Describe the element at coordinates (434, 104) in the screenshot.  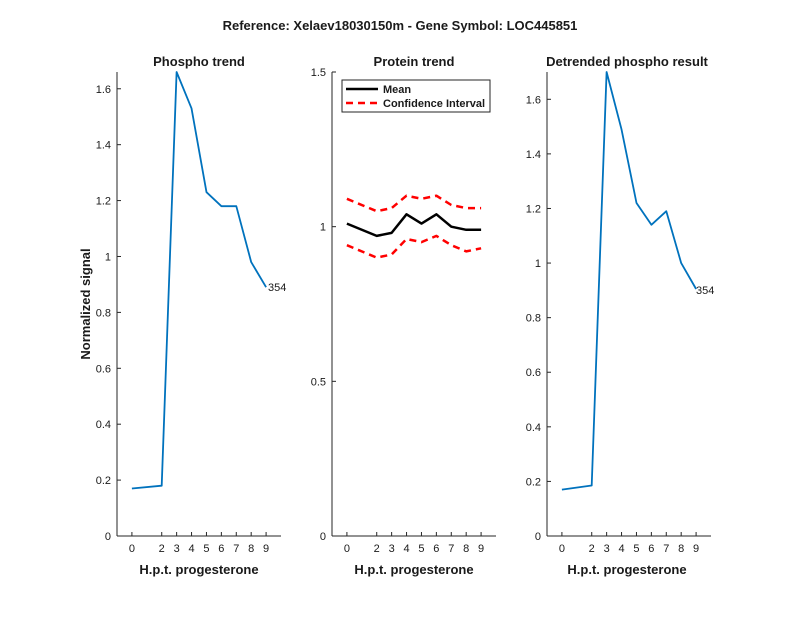
I see `legend-label-confidence-interval: Confidence Interval` at that location.